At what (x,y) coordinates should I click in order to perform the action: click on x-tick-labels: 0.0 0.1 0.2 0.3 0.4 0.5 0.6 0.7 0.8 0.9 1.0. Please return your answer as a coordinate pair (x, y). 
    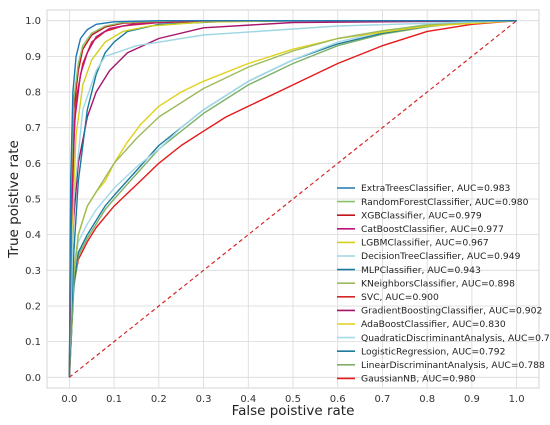
    Looking at the image, I should click on (292, 399).